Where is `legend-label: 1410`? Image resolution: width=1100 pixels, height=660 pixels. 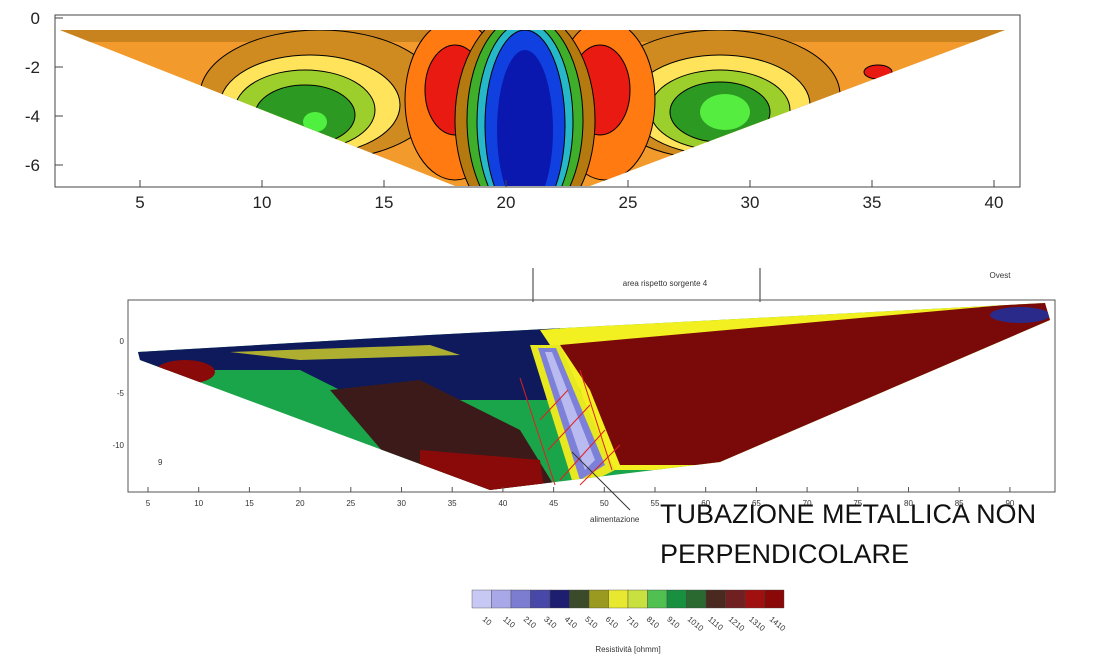 legend-label: 1410 is located at coordinates (778, 624).